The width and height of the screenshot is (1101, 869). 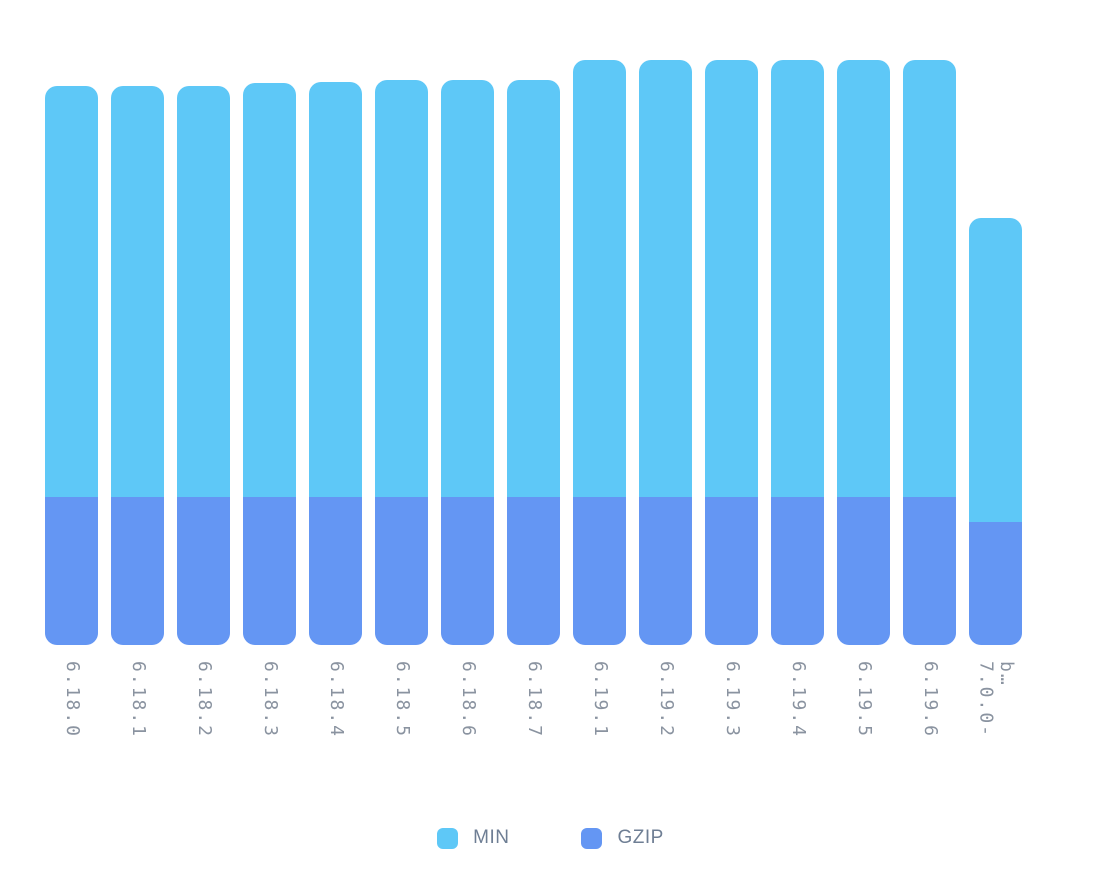 I want to click on bar-column: 6.19.2, so click(x=665, y=426).